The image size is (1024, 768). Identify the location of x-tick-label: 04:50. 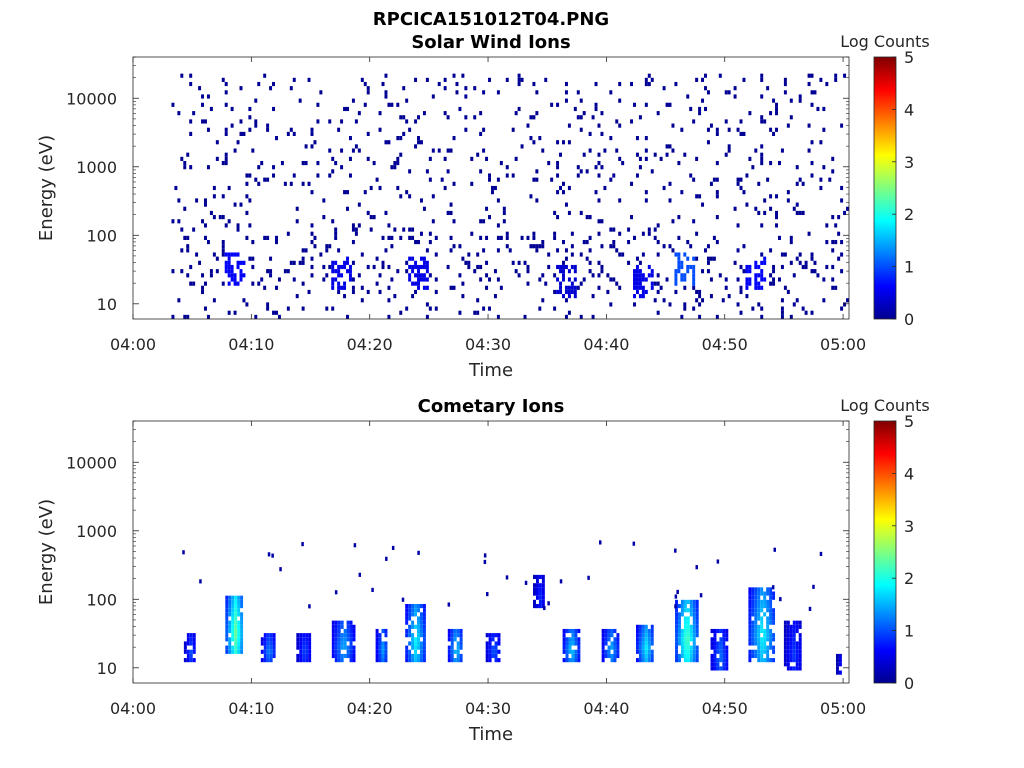
(725, 344).